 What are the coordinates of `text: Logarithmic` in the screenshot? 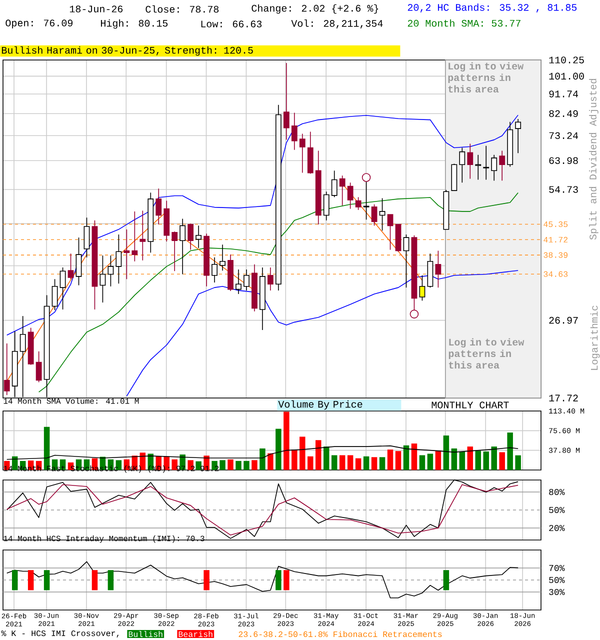 It's located at (595, 338).